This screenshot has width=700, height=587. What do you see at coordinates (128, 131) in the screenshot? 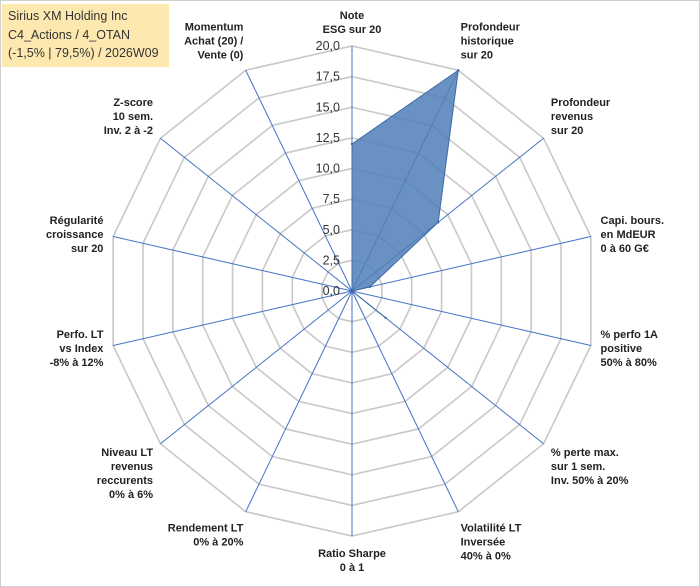
I see `axis-label-line: Inv. 2 à -2` at bounding box center [128, 131].